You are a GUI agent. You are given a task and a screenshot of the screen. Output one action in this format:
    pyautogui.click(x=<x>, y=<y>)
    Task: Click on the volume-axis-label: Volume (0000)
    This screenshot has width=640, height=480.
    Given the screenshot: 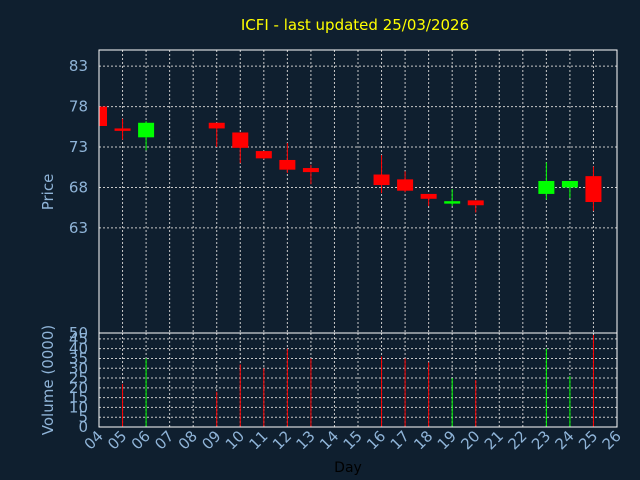 What is the action you would take?
    pyautogui.click(x=48, y=380)
    